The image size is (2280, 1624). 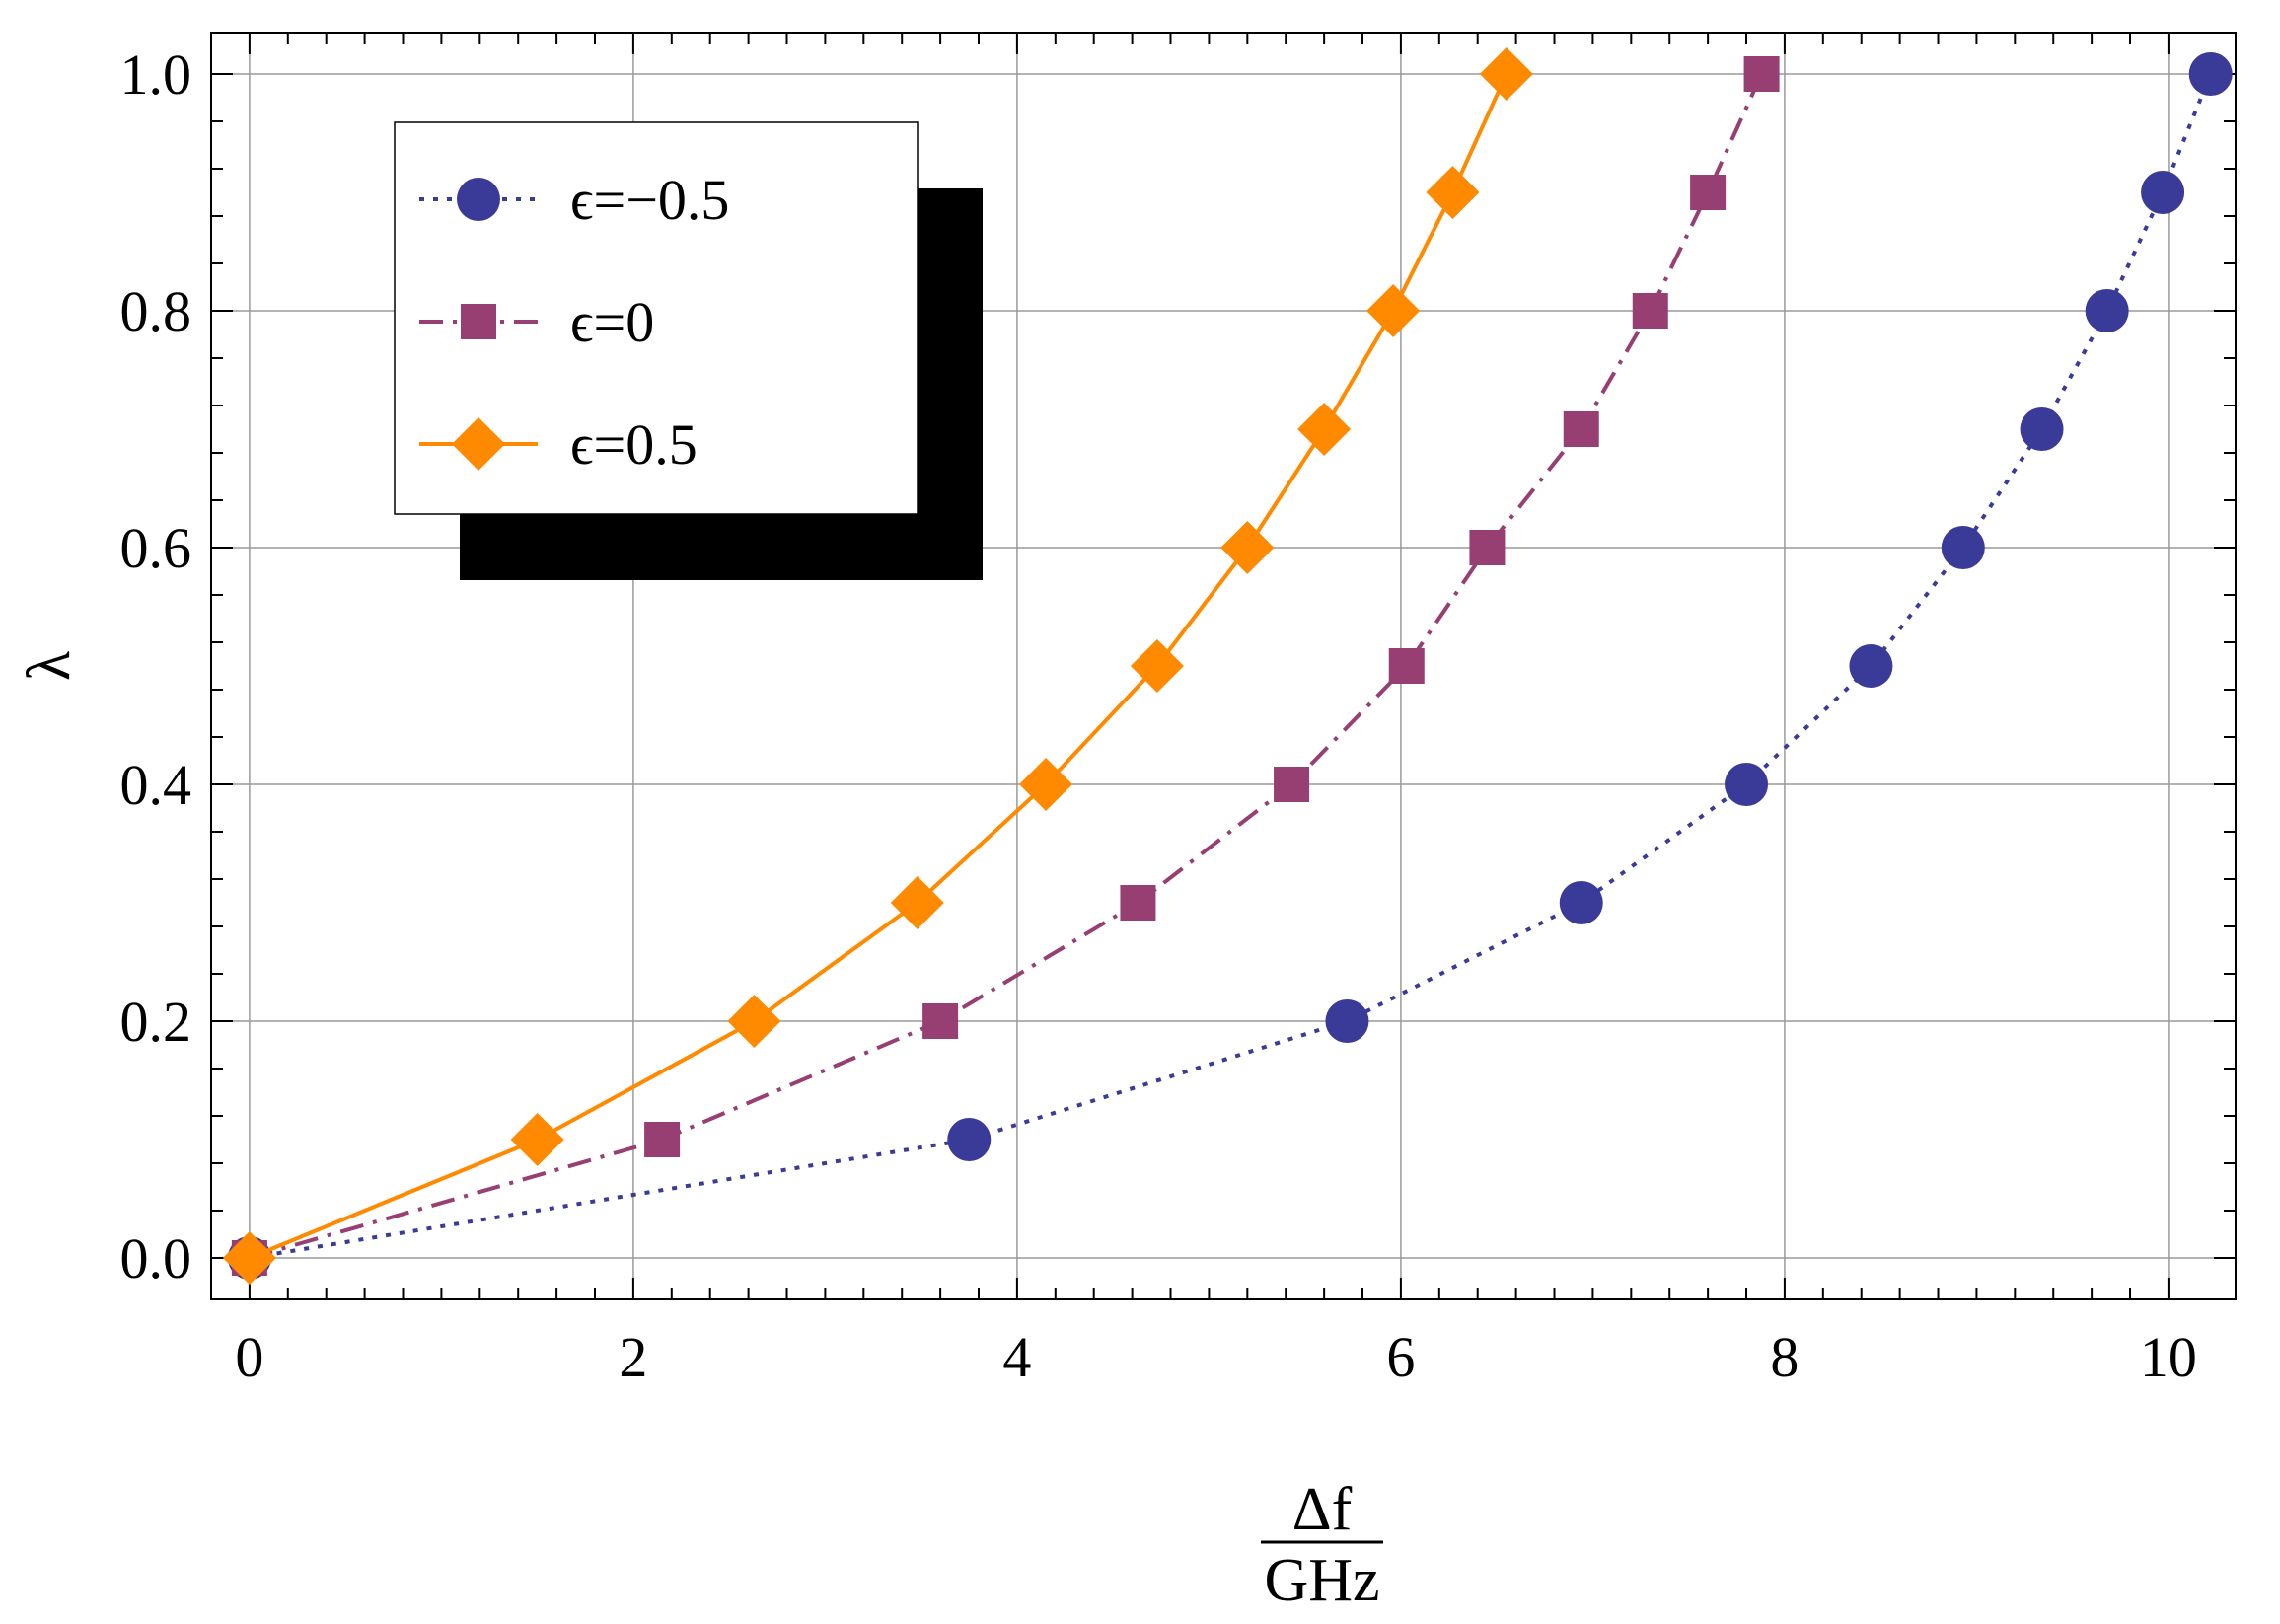 I want to click on x-axis-label-denominator: GHz, so click(x=1321, y=1581).